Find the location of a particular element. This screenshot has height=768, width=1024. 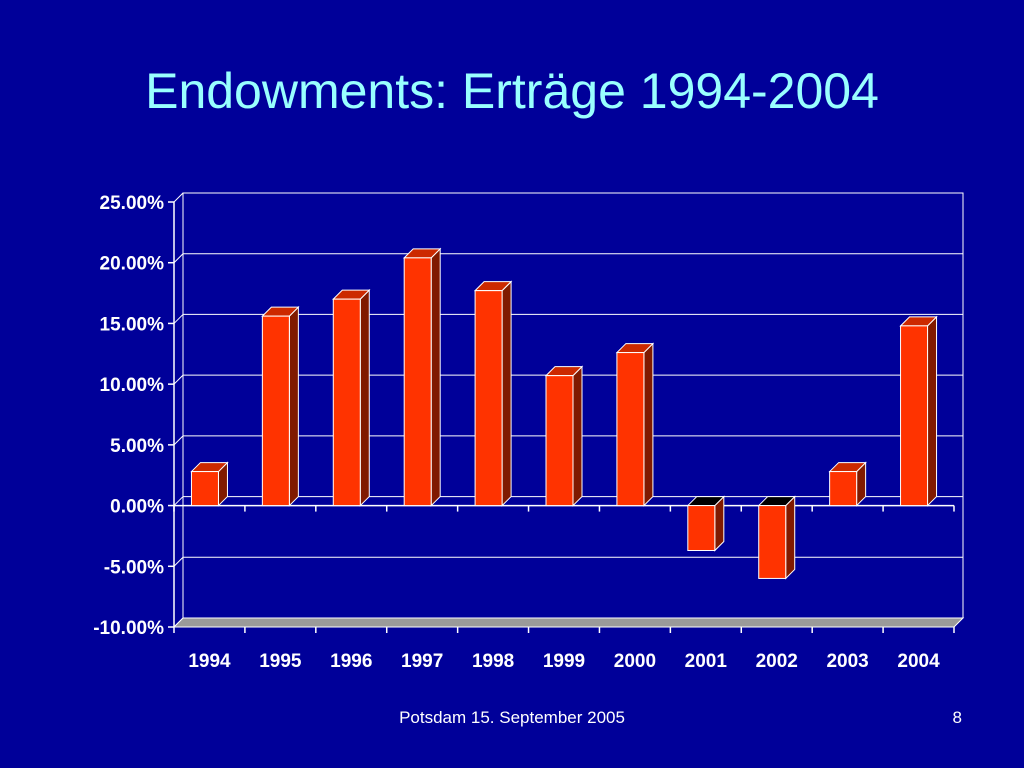

x-tick-label: 1995 is located at coordinates (280, 661).